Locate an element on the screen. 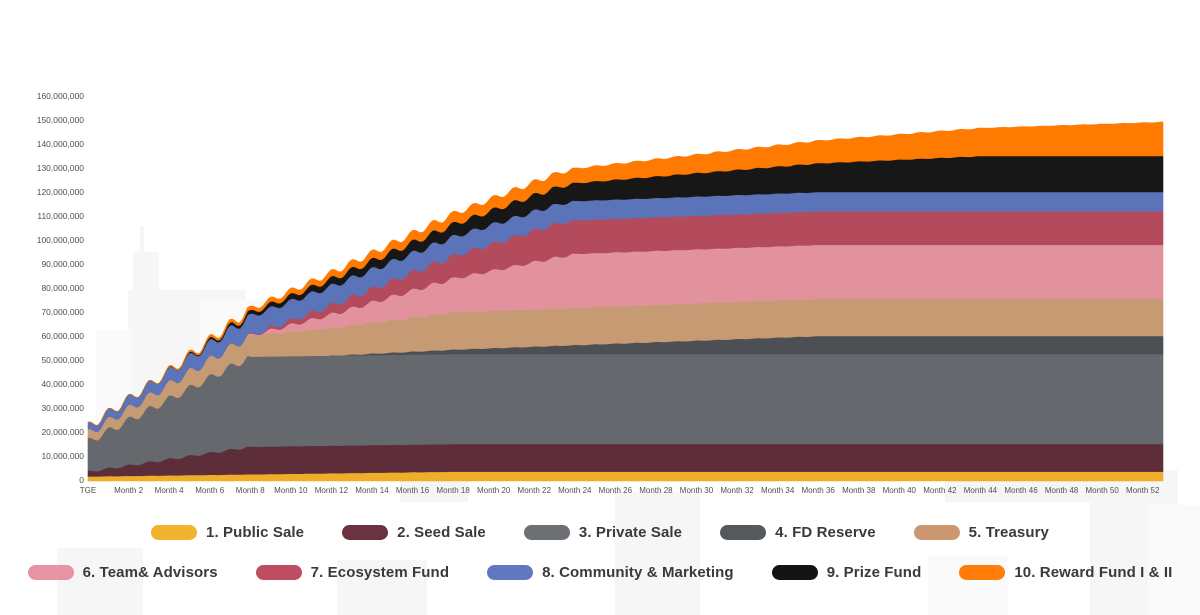 The image size is (1200, 615). legend-swatch-prize-fund is located at coordinates (794, 572).